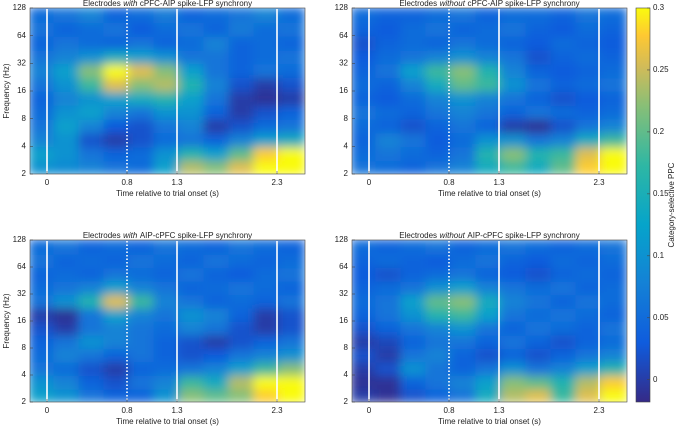  Describe the element at coordinates (127, 410) in the screenshot. I see `x-tick-label: 0.8` at that location.